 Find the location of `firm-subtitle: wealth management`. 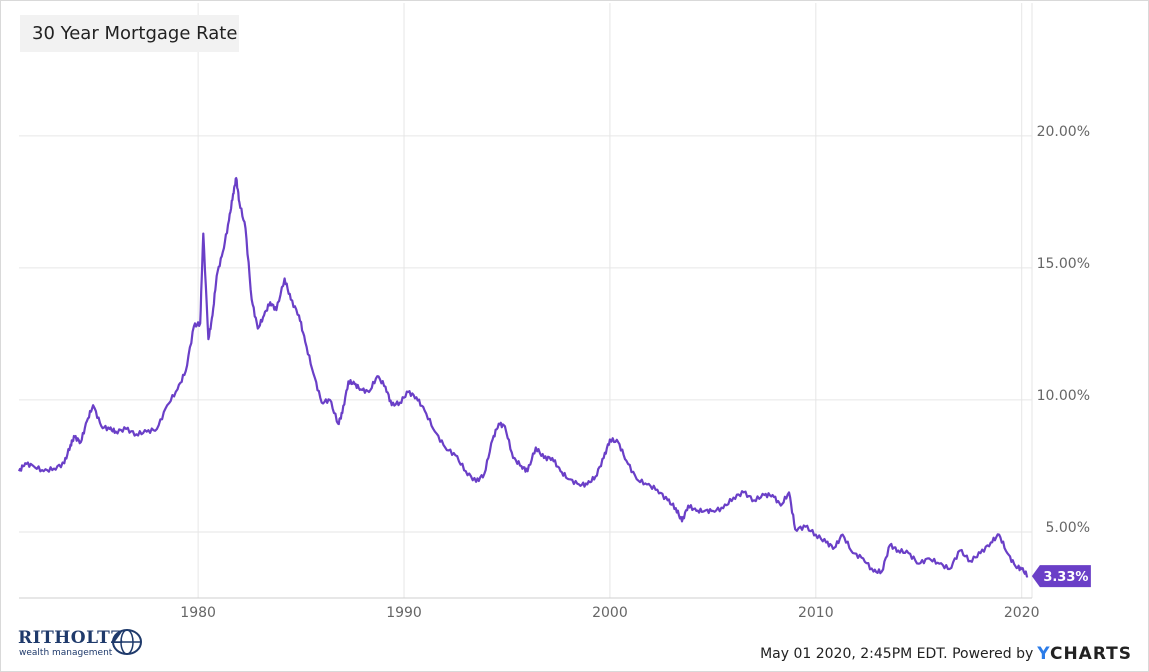

firm-subtitle: wealth management is located at coordinates (66, 653).